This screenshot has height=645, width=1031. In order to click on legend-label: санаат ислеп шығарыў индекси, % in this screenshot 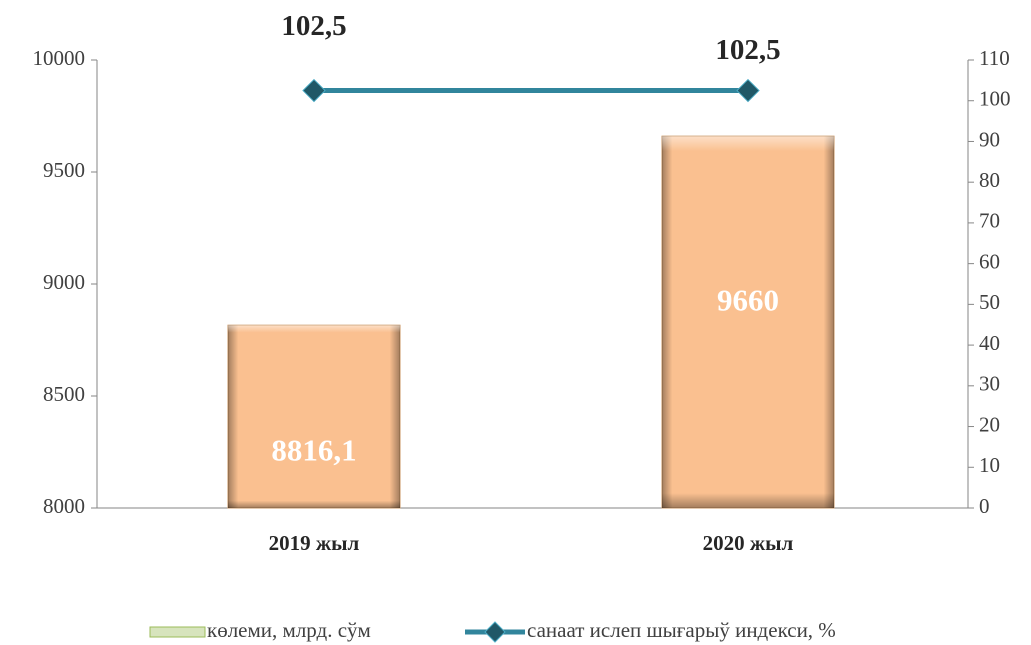, I will do `click(681, 630)`.